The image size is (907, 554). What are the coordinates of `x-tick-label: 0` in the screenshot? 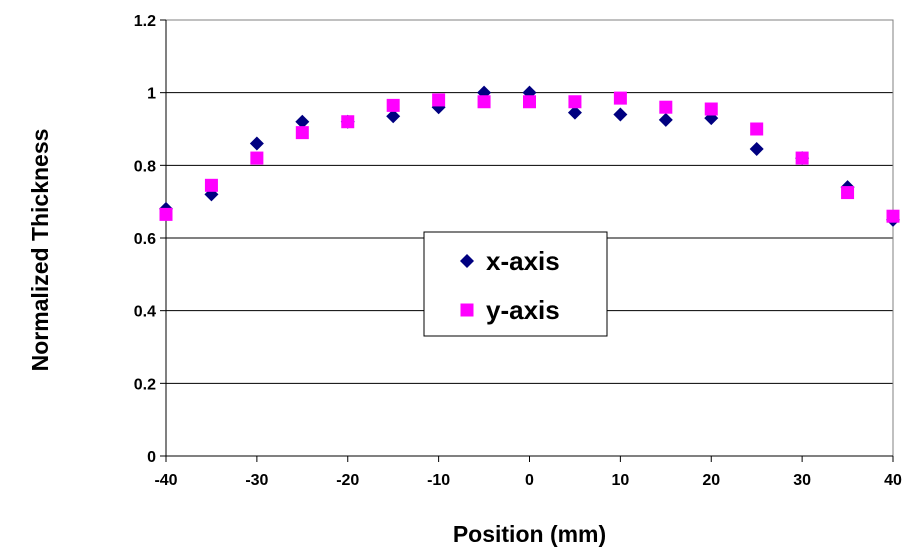 It's located at (529, 480).